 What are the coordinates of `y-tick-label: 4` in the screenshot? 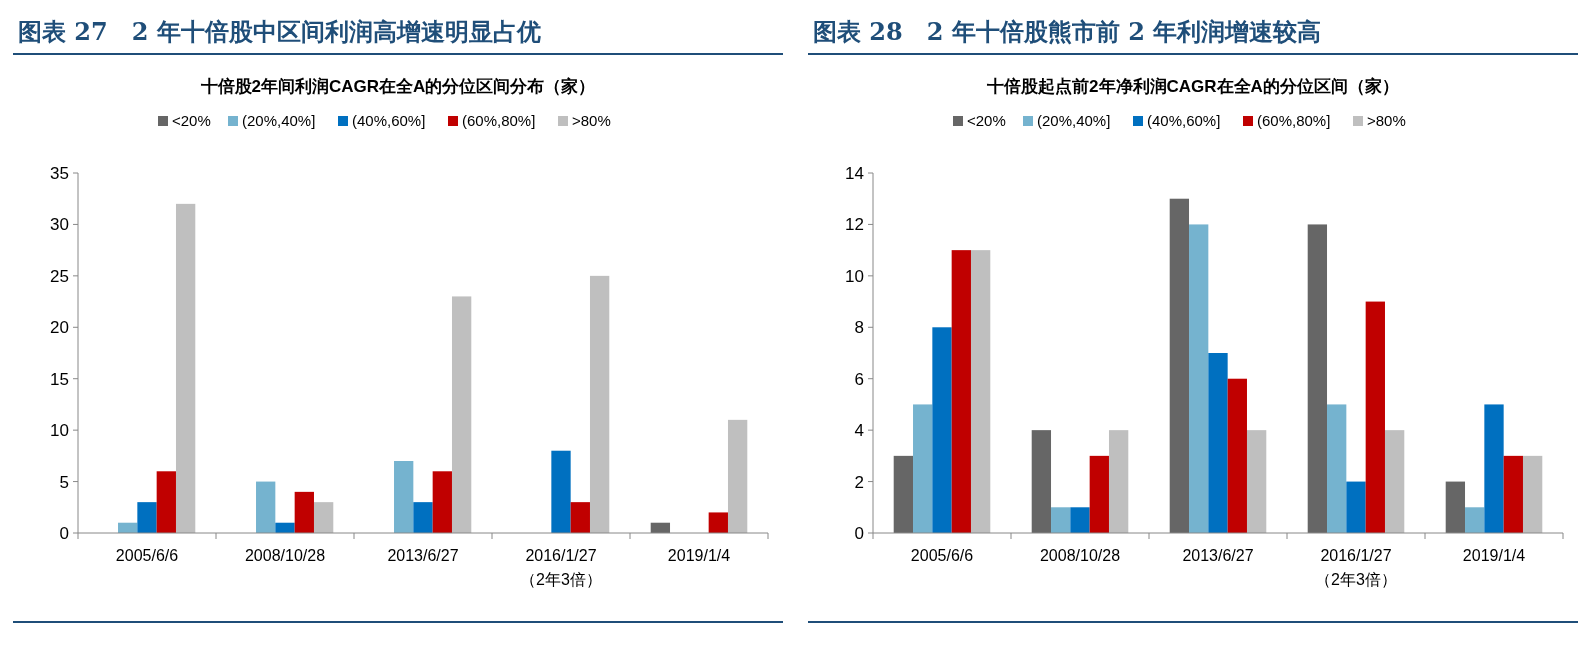 It's located at (859, 431).